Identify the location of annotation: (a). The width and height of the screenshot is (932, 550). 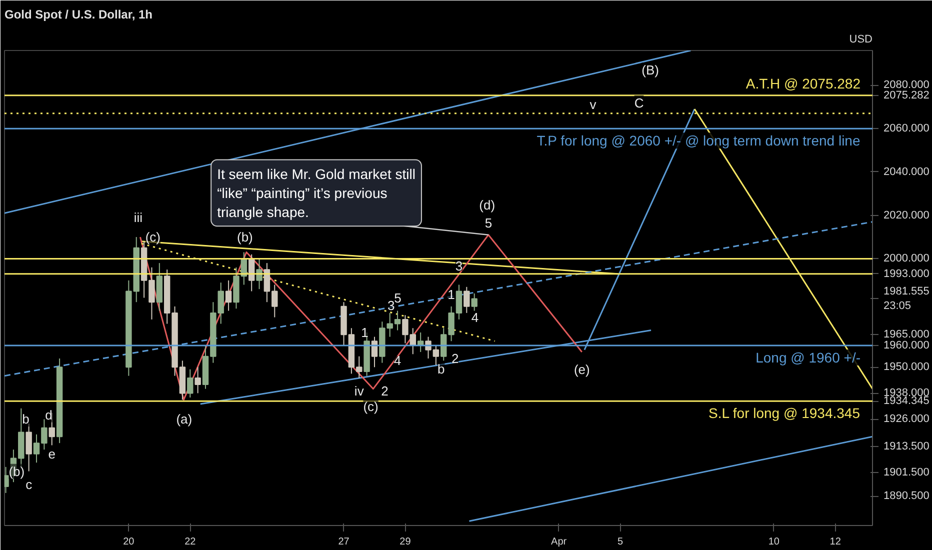
(184, 419).